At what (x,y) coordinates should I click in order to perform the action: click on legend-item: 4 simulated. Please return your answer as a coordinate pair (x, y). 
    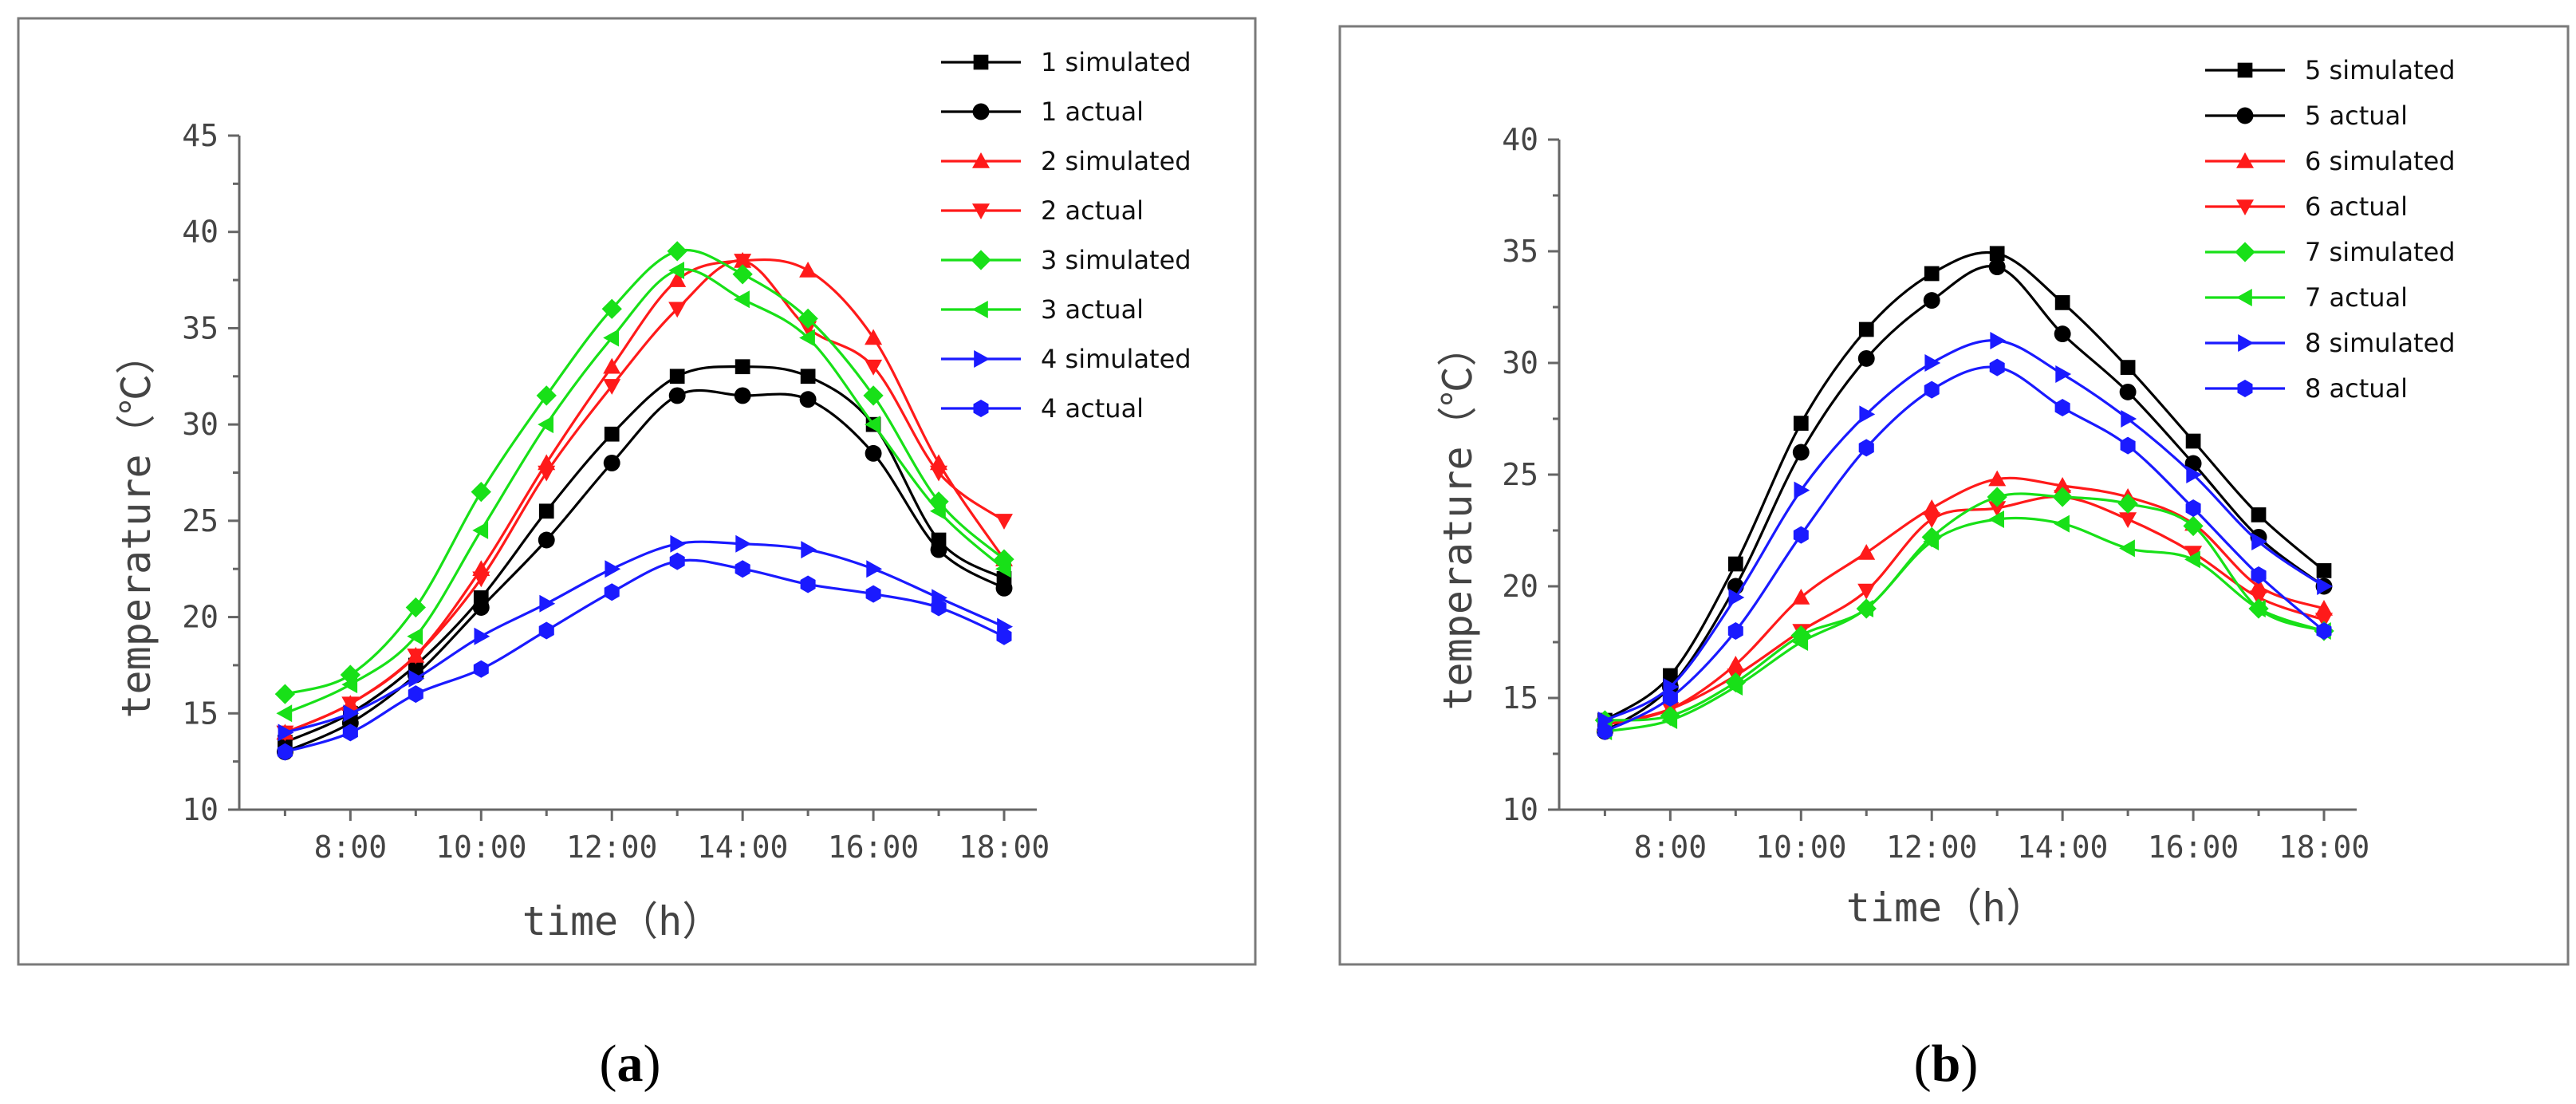
    Looking at the image, I should click on (1066, 359).